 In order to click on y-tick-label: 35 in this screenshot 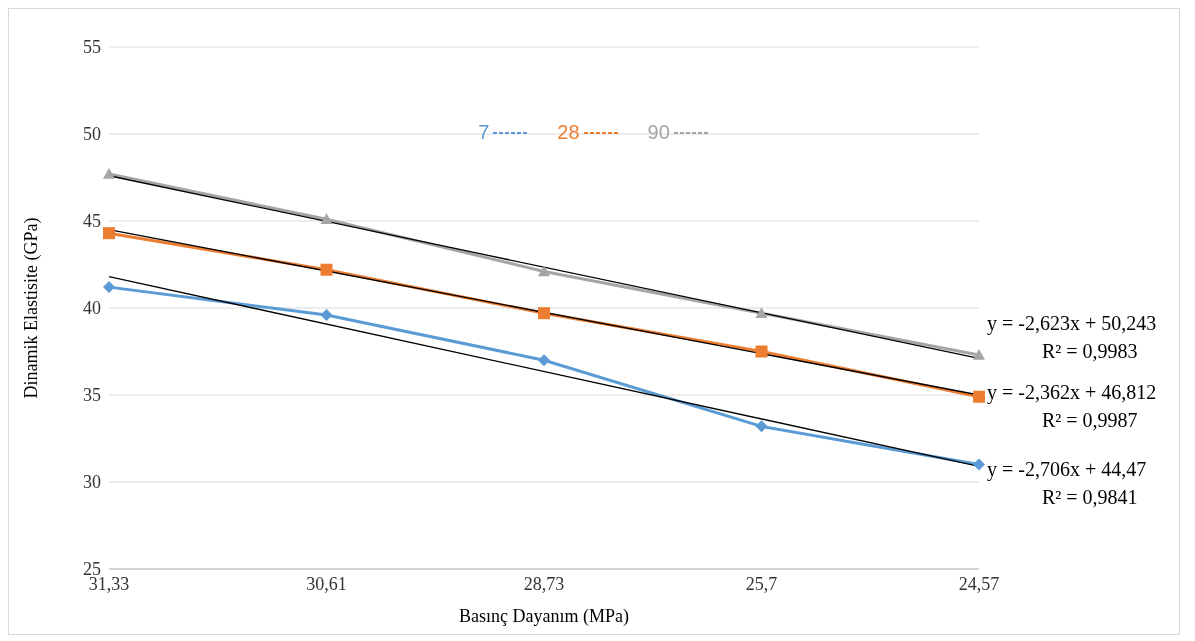, I will do `click(92, 395)`.